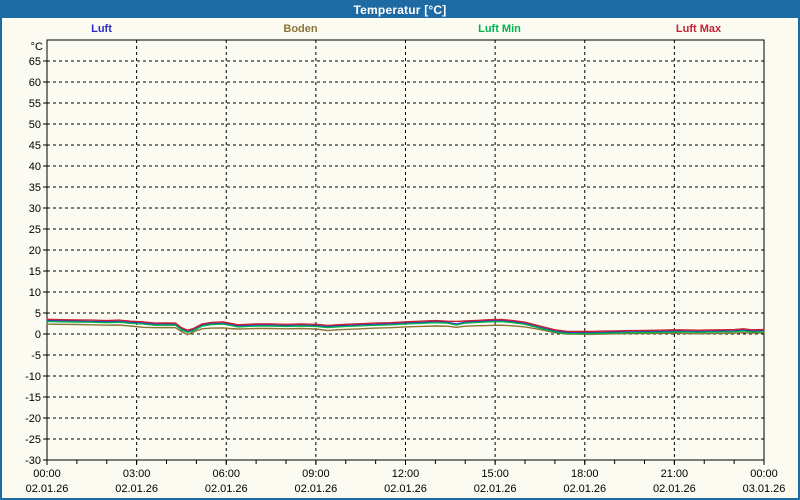  I want to click on y-tick-label: -15, so click(33, 398).